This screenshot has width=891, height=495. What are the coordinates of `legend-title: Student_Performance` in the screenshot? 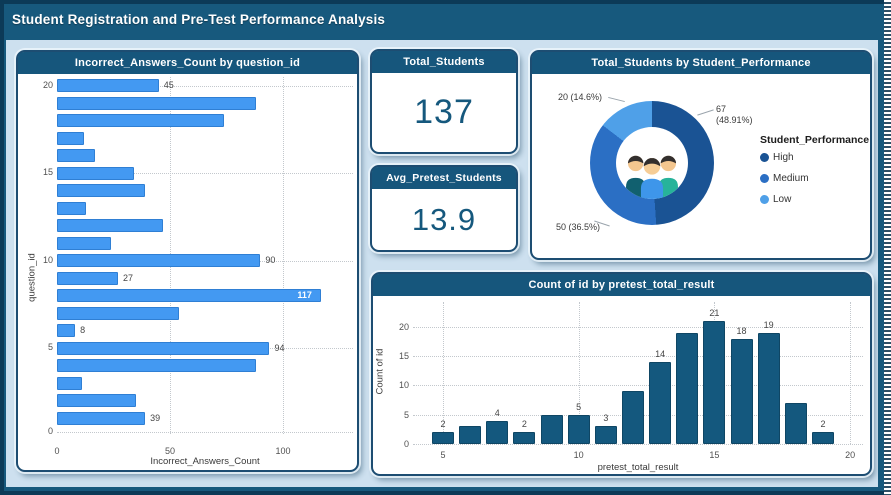 It's located at (815, 140).